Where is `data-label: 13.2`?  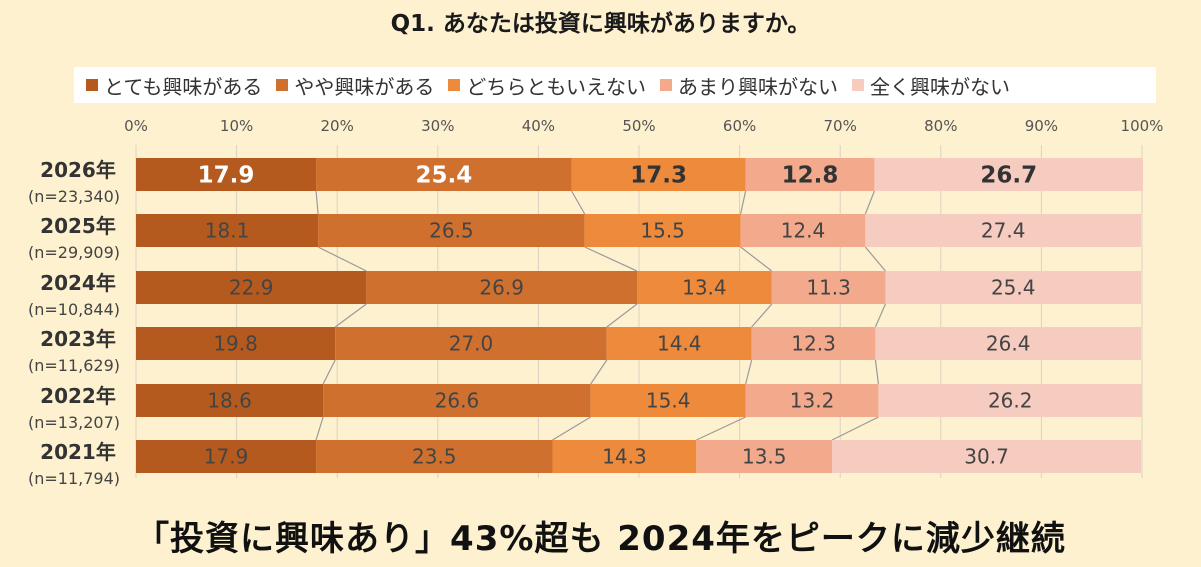 data-label: 13.2 is located at coordinates (812, 401).